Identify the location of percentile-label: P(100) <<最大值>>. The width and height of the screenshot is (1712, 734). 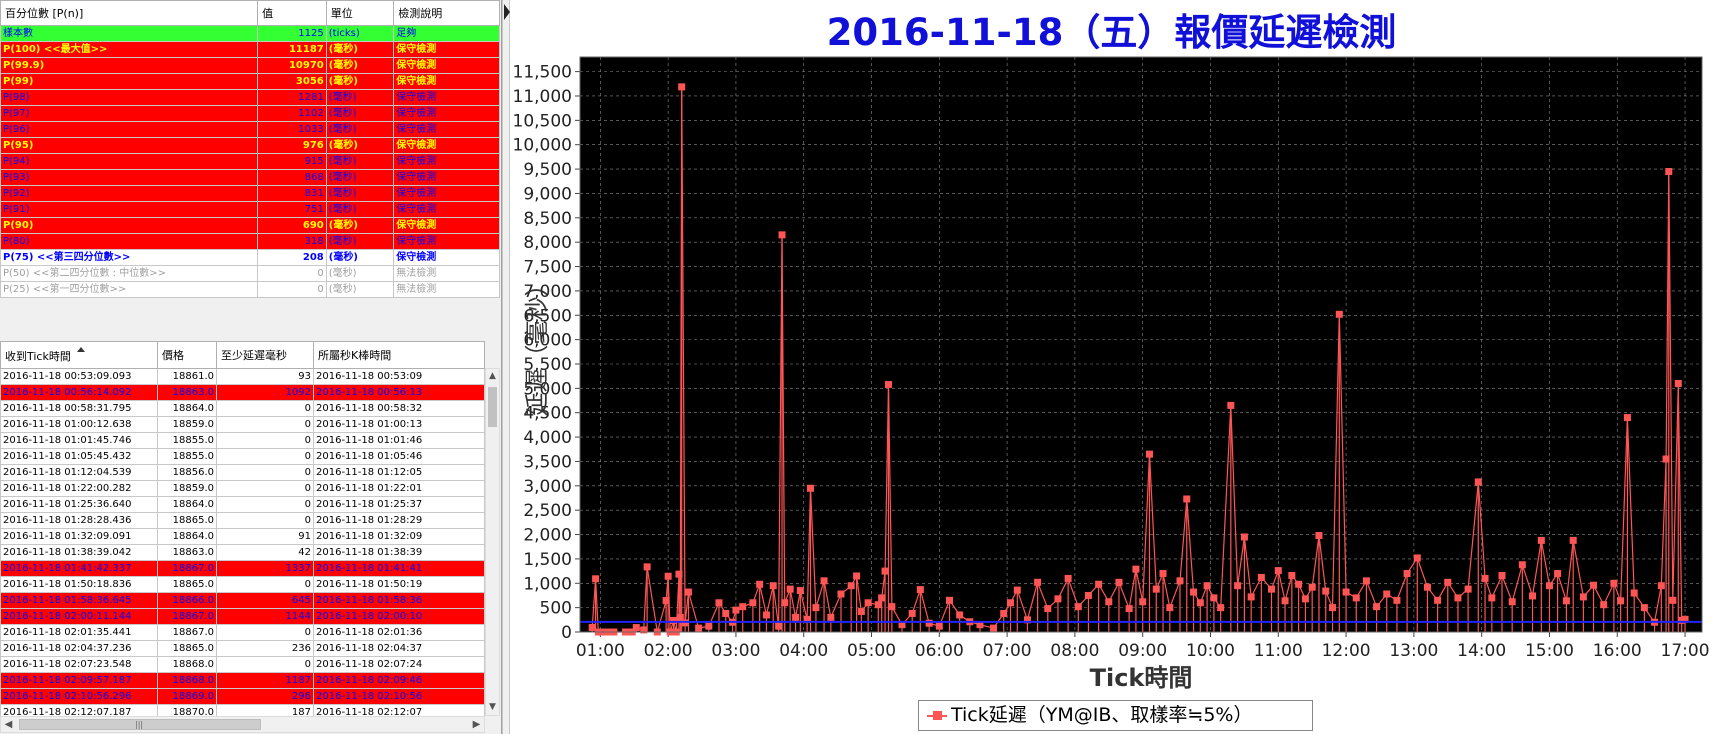
(129, 49).